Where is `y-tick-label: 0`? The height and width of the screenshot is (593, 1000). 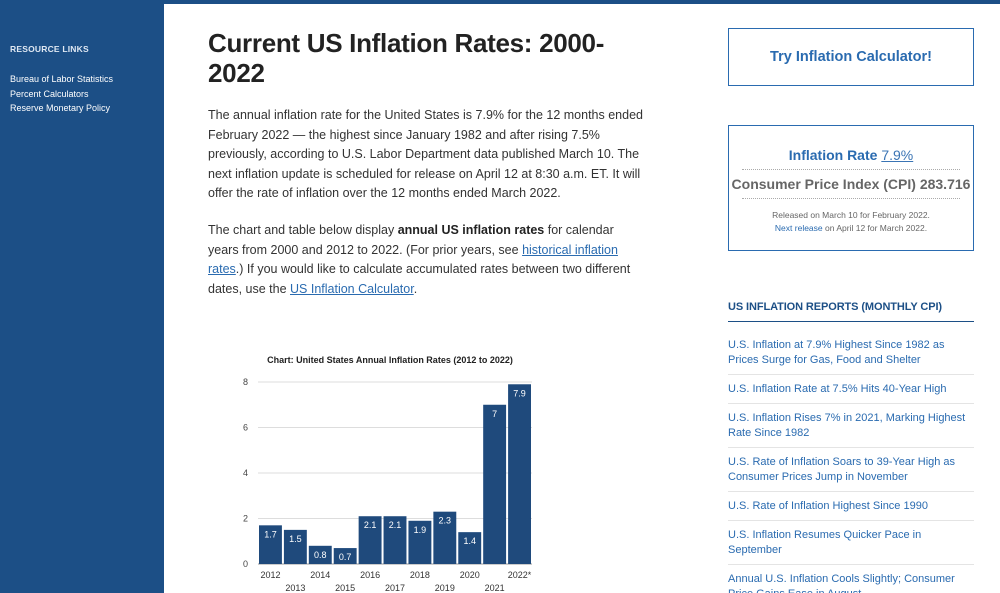
y-tick-label: 0 is located at coordinates (245, 564).